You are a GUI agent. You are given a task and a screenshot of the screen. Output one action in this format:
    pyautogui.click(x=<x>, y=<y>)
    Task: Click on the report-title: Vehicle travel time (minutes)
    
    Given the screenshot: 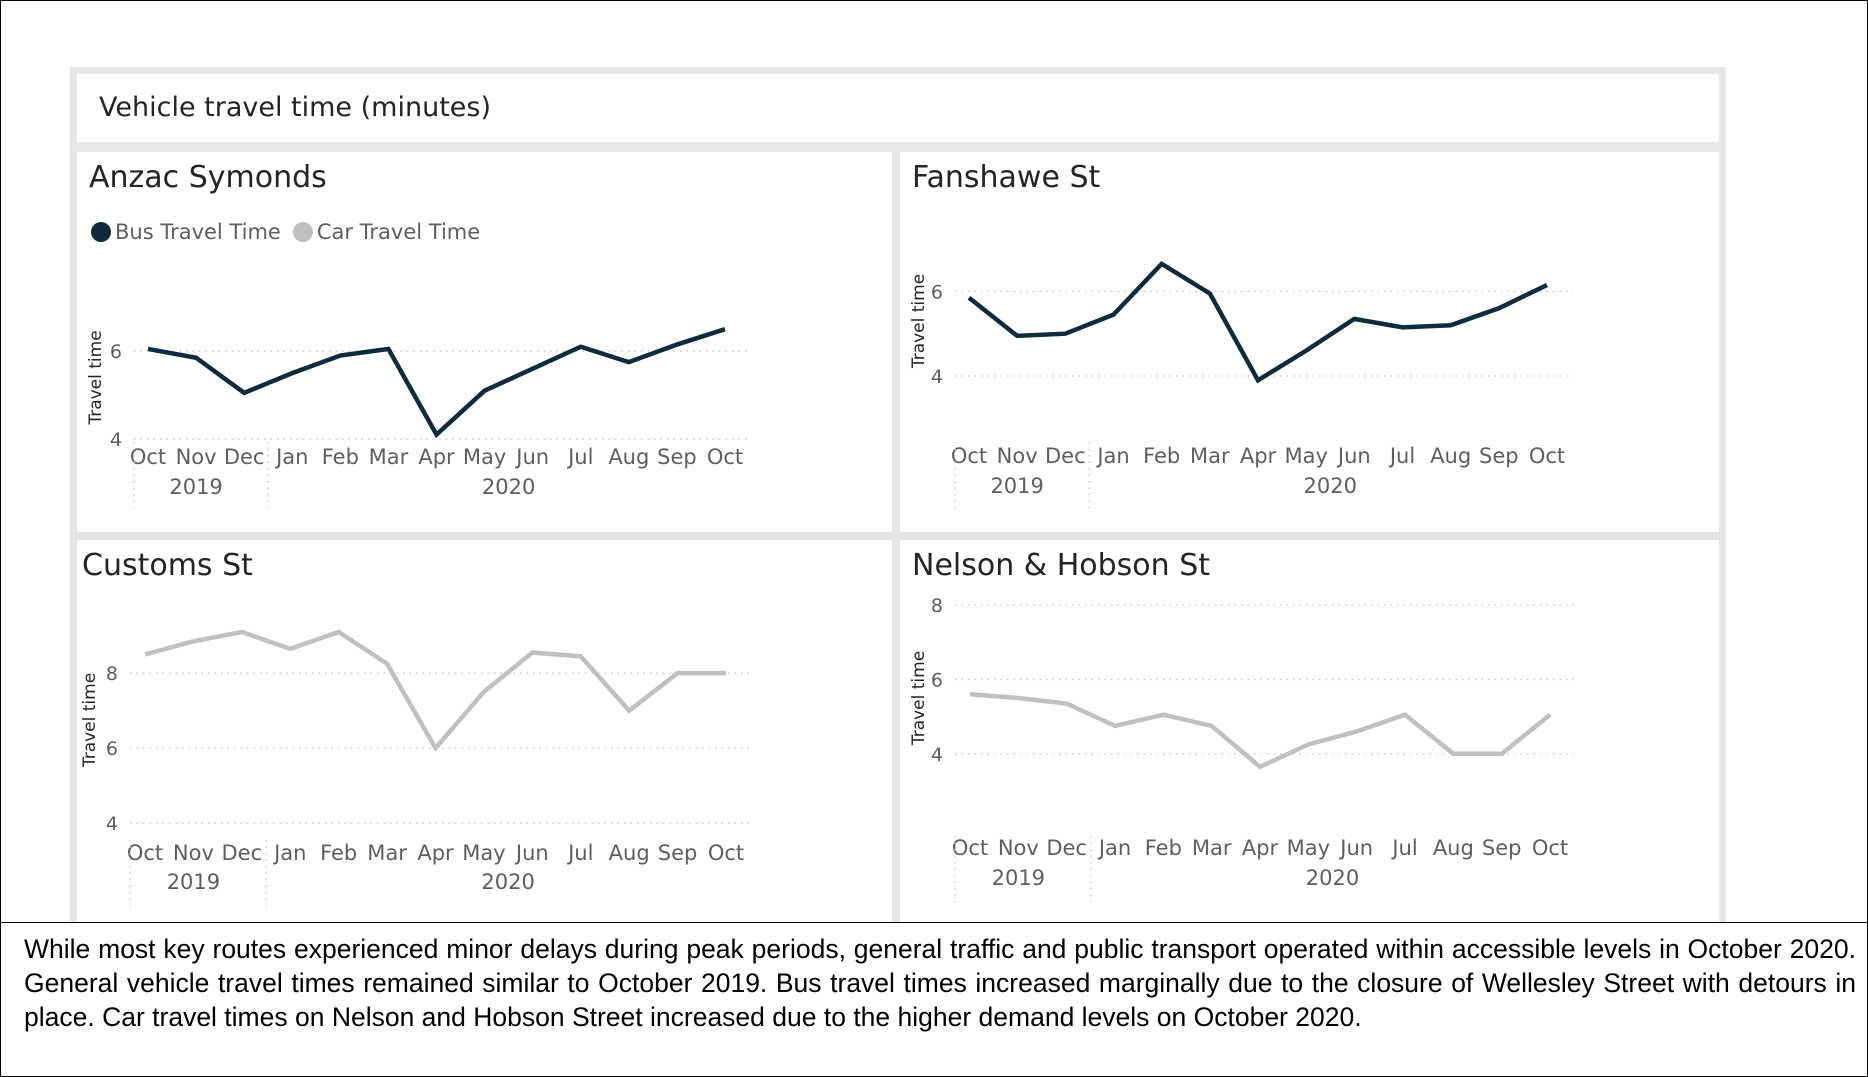 What is the action you would take?
    pyautogui.click(x=295, y=107)
    